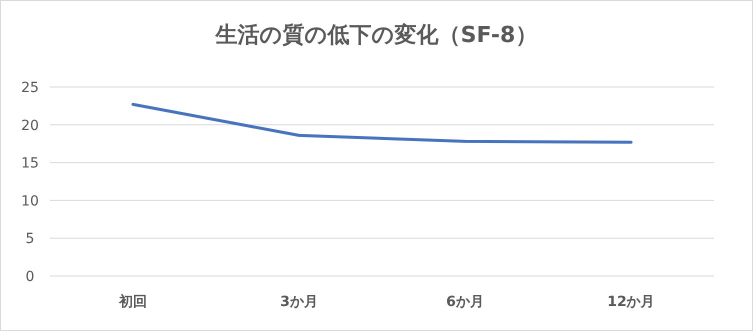 The image size is (753, 331). What do you see at coordinates (382, 123) in the screenshot?
I see `line-series` at bounding box center [382, 123].